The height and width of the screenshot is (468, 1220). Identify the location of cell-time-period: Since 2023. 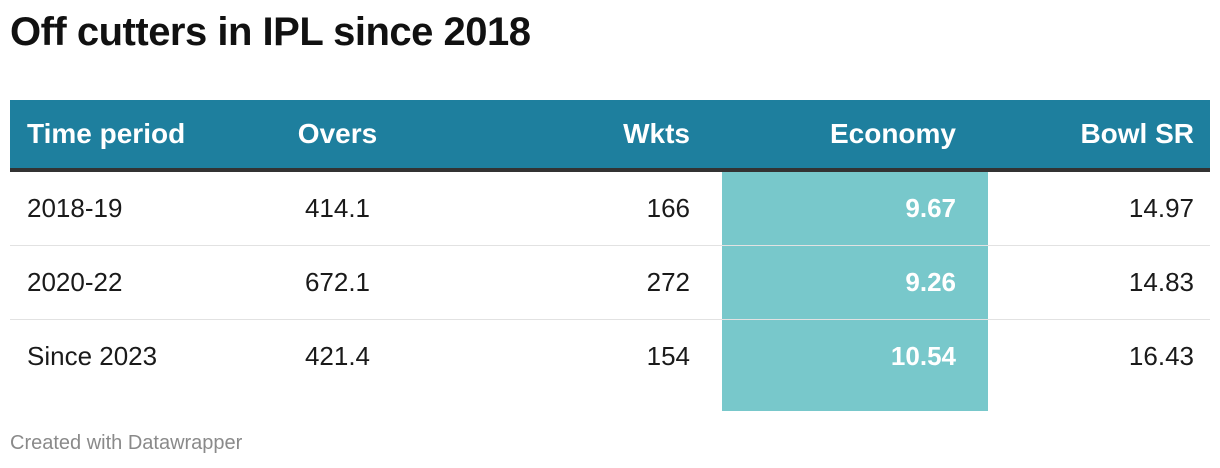
(92, 356).